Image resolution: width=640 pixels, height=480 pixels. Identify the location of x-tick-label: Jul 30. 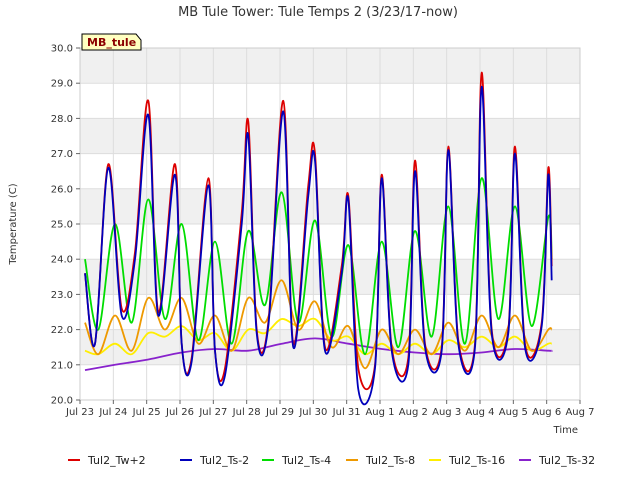
(312, 412).